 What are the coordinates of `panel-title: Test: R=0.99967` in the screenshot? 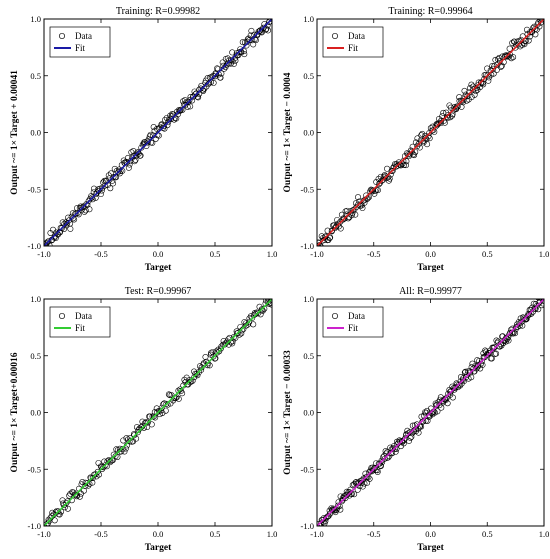 It's located at (158, 291).